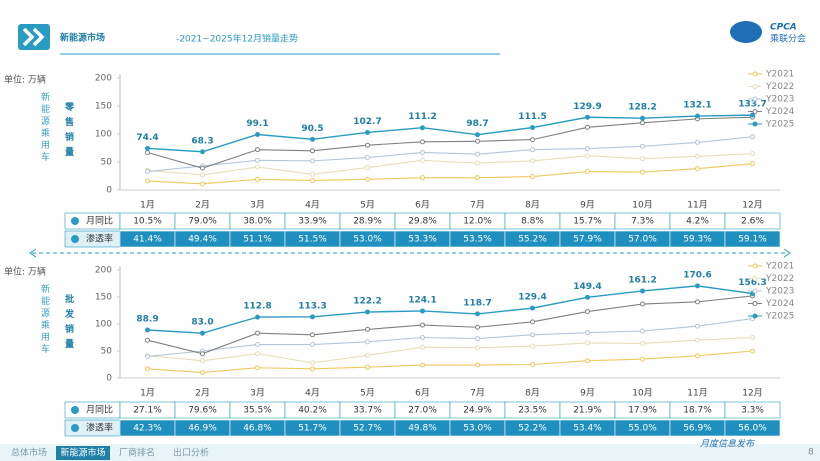 The width and height of the screenshot is (820, 461). Describe the element at coordinates (202, 205) in the screenshot. I see `x-tick-label: 2月` at that location.